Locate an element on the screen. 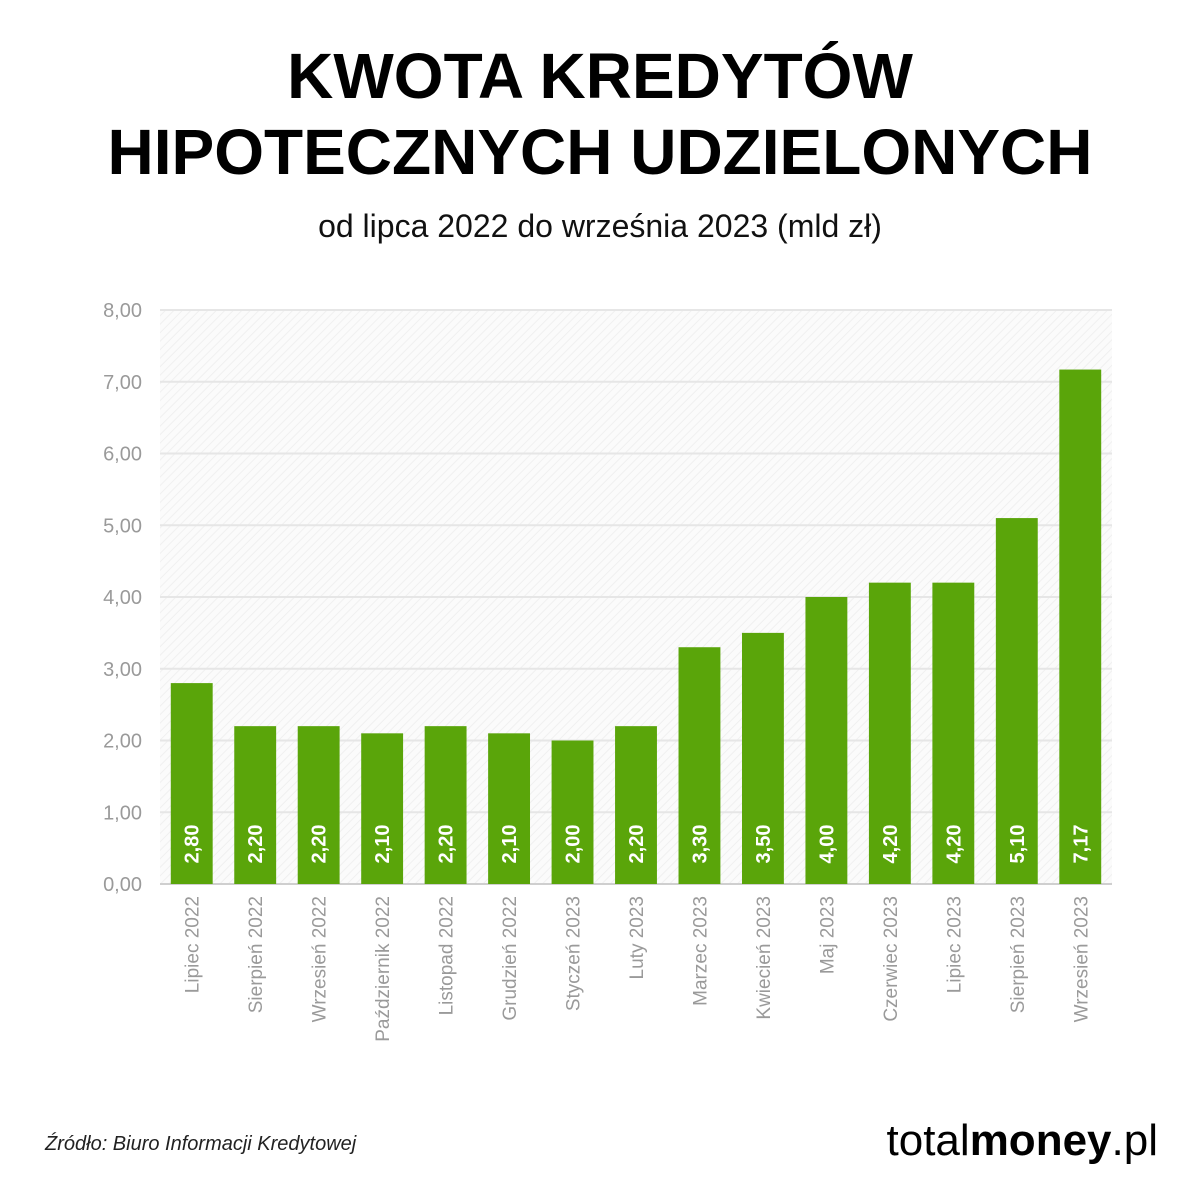 The height and width of the screenshot is (1200, 1200). x-tick-label: Maj 2023 is located at coordinates (827, 935).